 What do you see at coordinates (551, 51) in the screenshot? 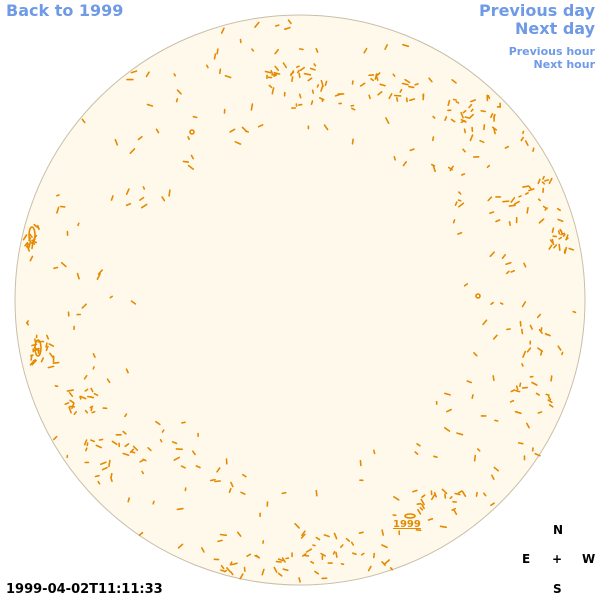
I see `previous-hour-link: Previous hour` at bounding box center [551, 51].